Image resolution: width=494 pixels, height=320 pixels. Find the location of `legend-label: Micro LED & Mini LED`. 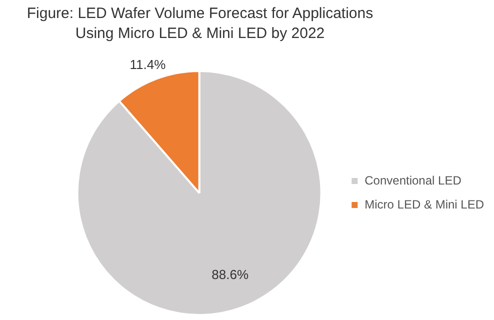

legend-label: Micro LED & Mini LED is located at coordinates (424, 204).